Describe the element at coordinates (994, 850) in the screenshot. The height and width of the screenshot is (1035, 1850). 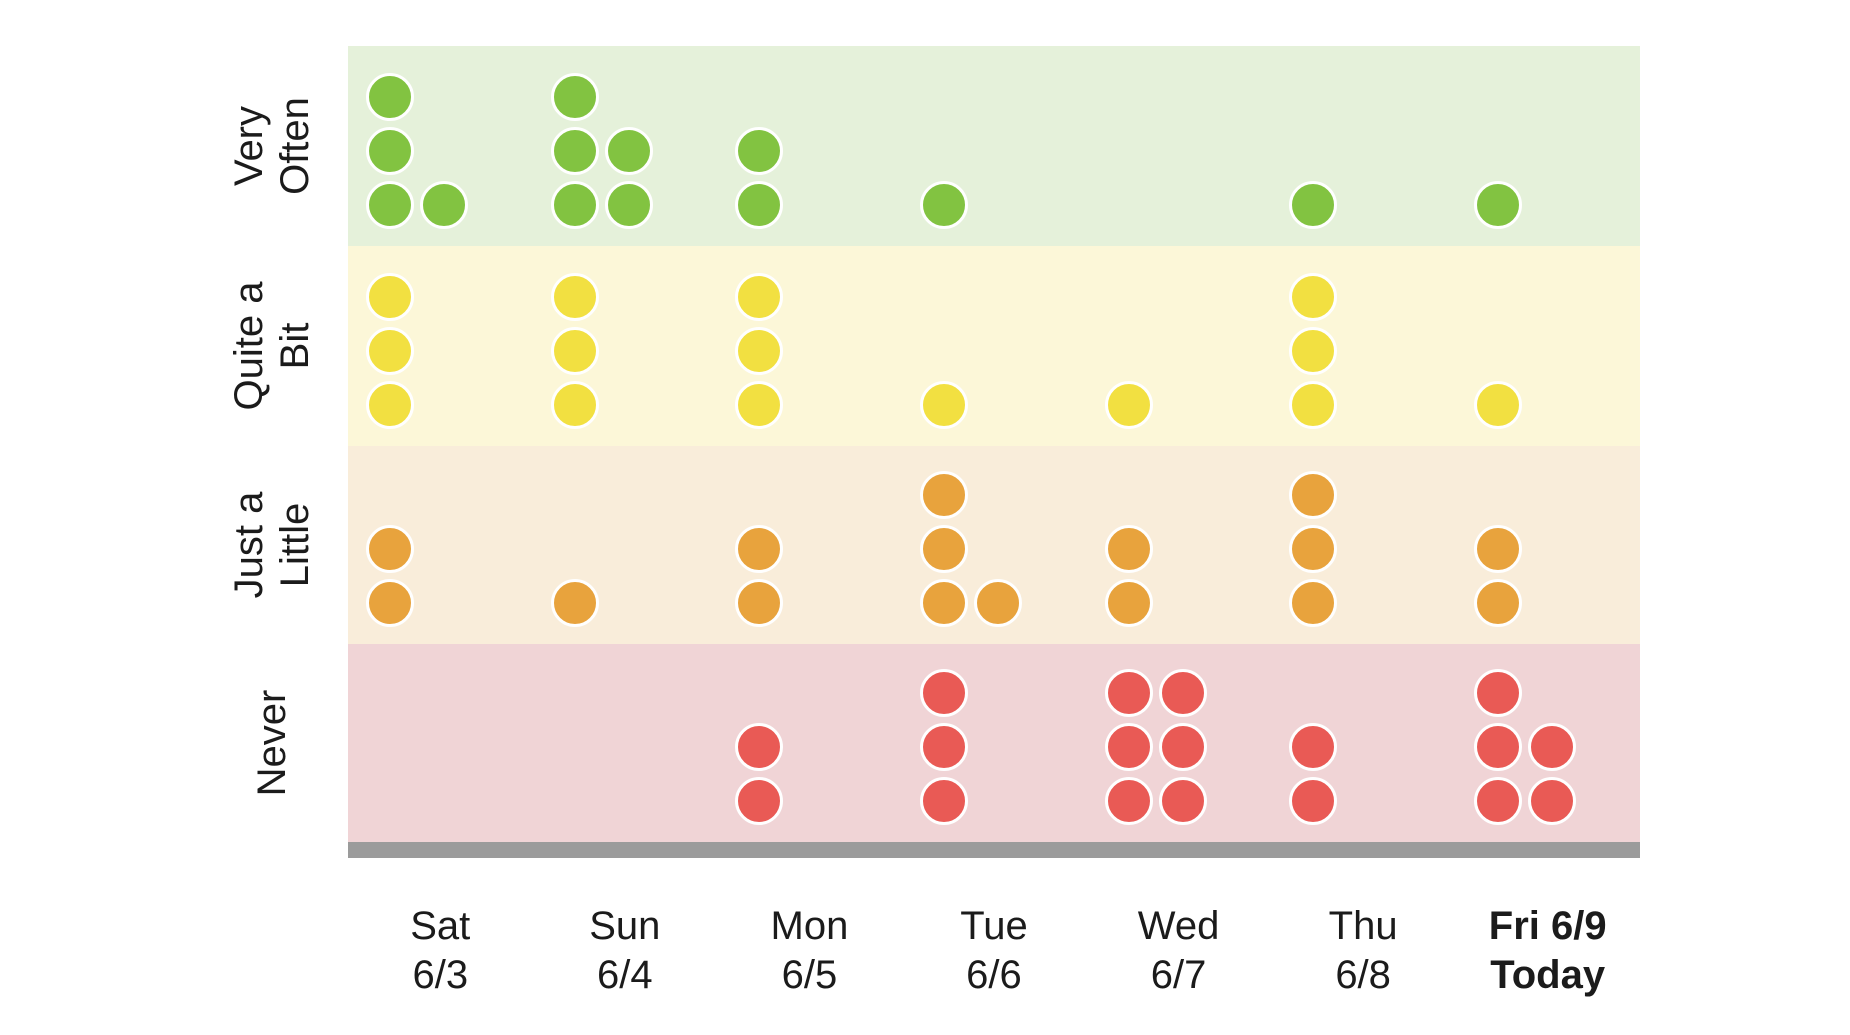
I see `x-axis-line` at that location.